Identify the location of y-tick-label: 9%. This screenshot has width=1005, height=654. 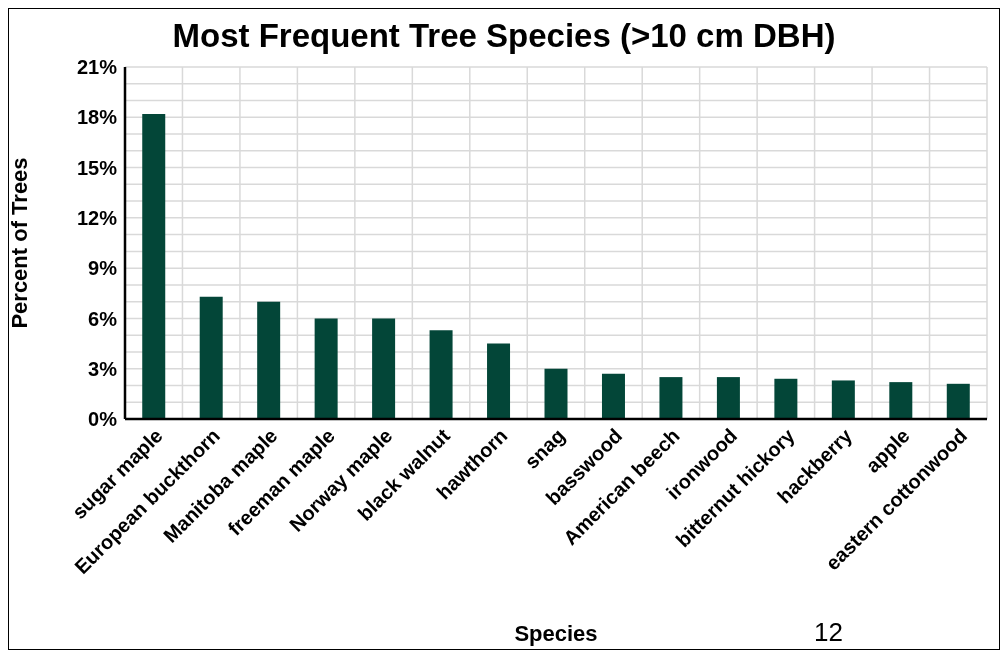
(103, 268).